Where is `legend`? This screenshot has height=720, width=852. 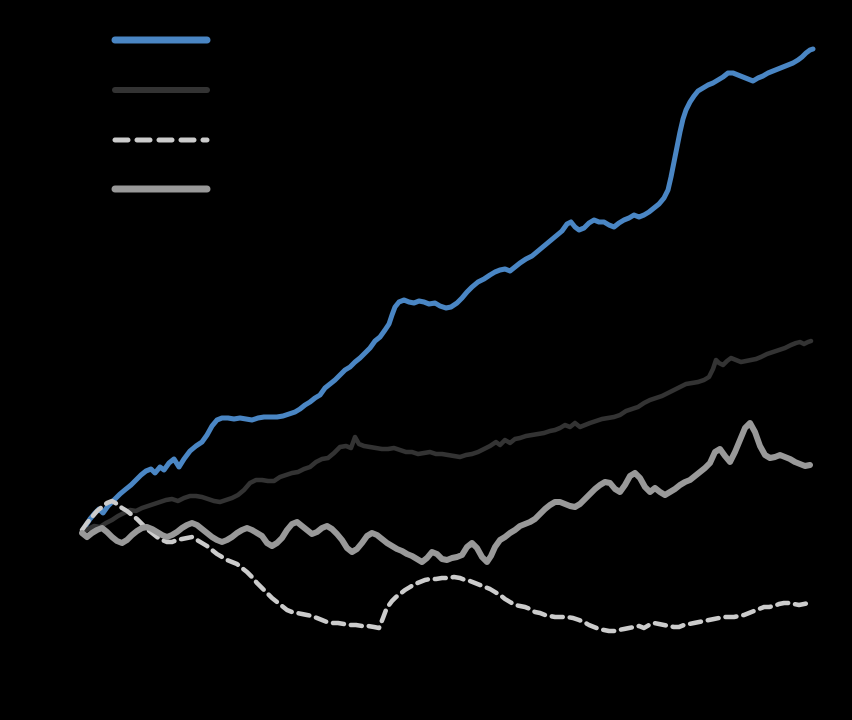
legend is located at coordinates (161, 114).